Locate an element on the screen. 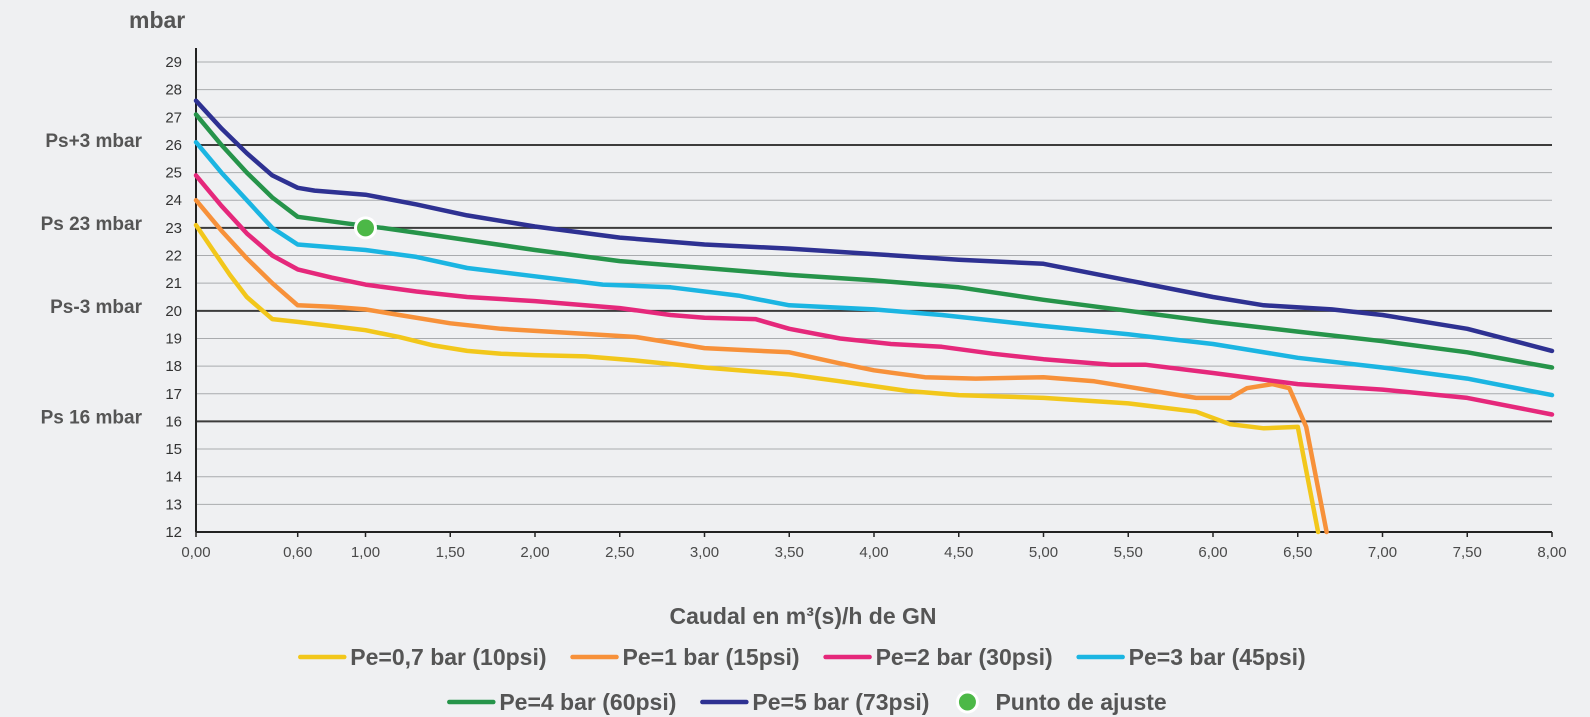  y-tick-label: 17 is located at coordinates (173, 394).